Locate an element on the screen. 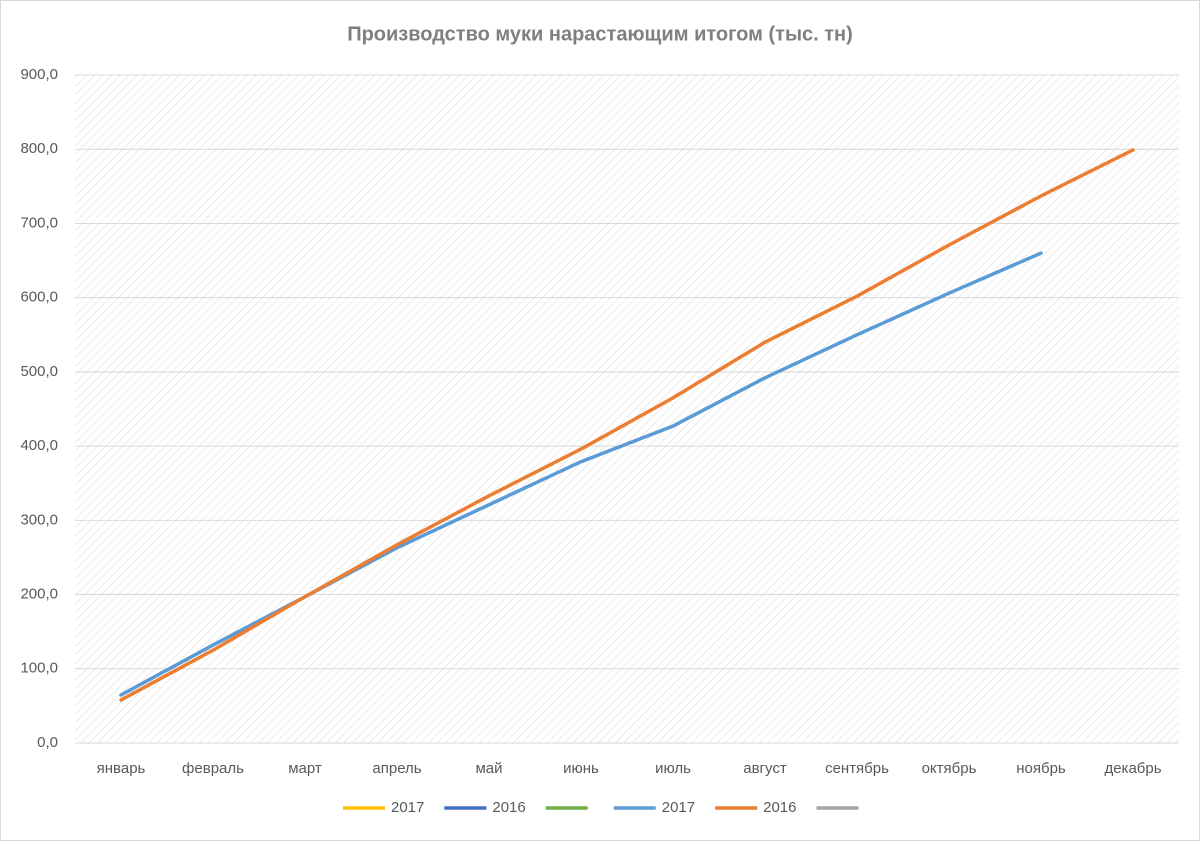  y-tick-label: 100,0 is located at coordinates (39, 668).